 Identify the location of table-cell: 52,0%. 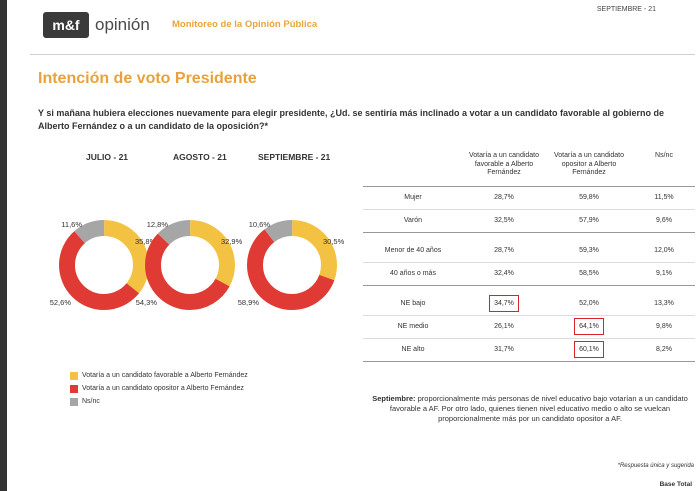
(589, 304).